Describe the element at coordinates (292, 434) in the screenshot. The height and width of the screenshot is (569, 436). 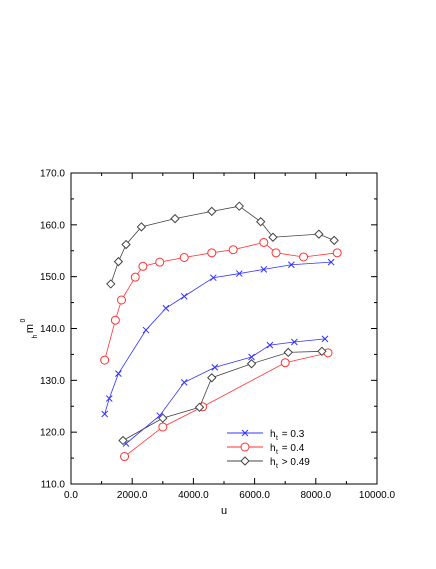
I see `legend-label-value: = 0.3` at that location.